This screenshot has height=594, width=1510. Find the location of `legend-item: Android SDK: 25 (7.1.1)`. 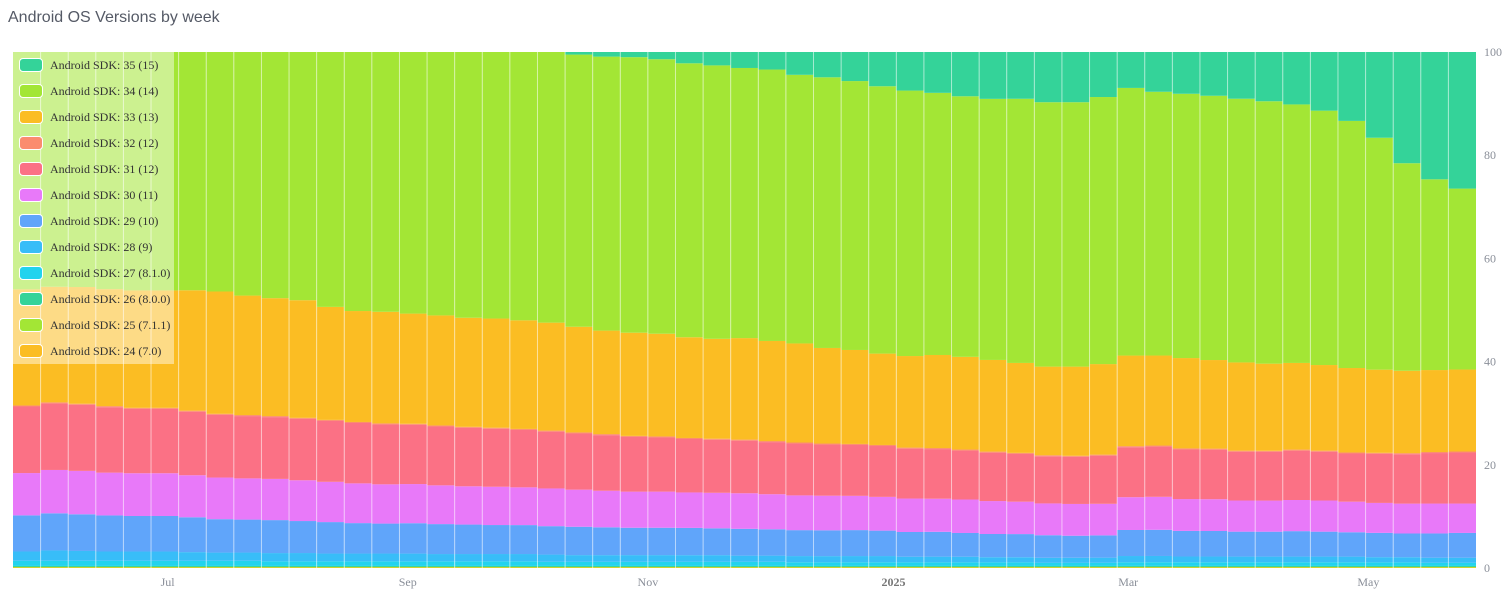

legend-item: Android SDK: 25 (7.1.1) is located at coordinates (94, 325).